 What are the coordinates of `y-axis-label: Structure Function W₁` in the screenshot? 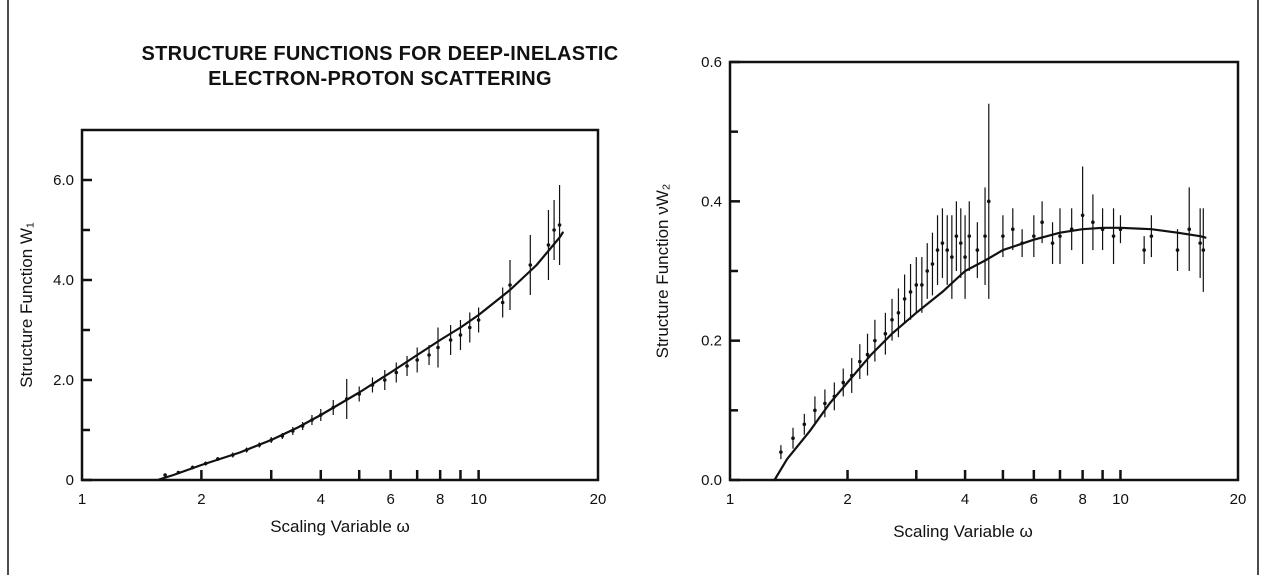 It's located at (26, 305).